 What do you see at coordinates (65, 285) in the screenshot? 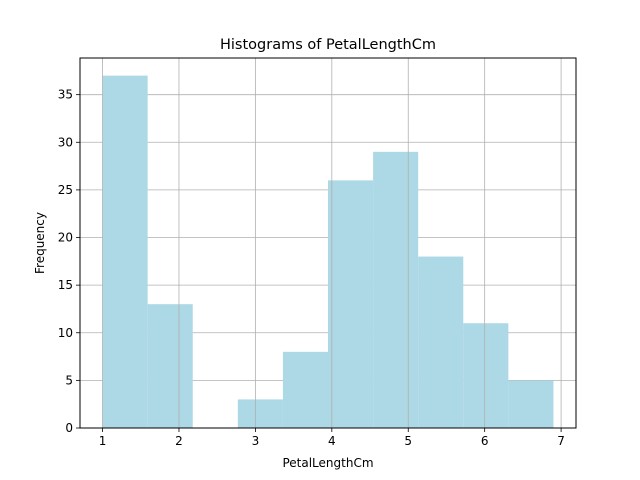
I see `y-tick-label-3: 15` at bounding box center [65, 285].